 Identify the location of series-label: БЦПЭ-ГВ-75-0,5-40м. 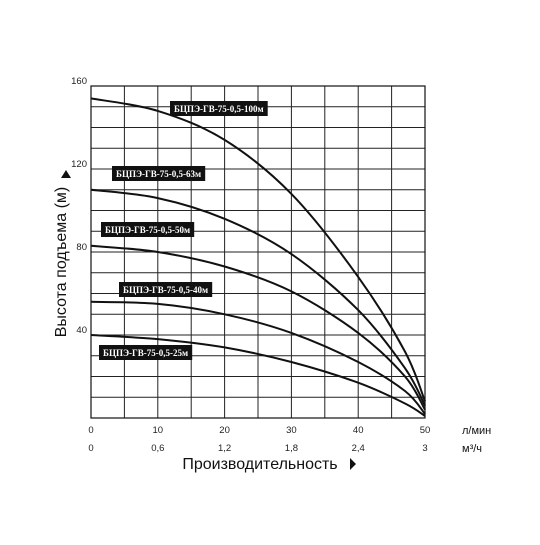
(166, 289).